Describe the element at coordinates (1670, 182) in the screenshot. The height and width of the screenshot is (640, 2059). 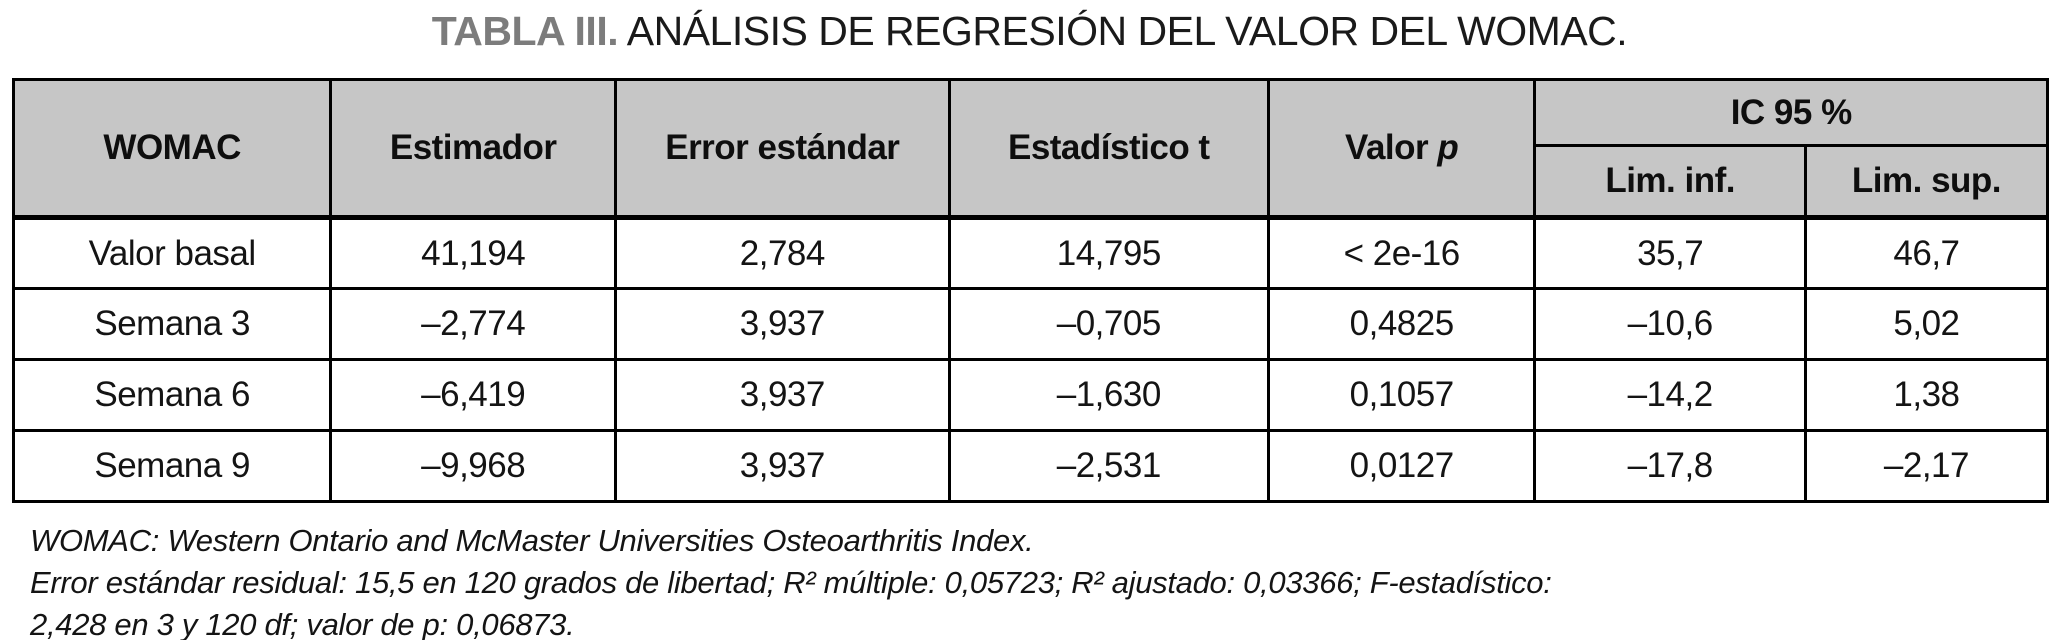
I see `col-header-lim-inf: Lim. inf.` at that location.